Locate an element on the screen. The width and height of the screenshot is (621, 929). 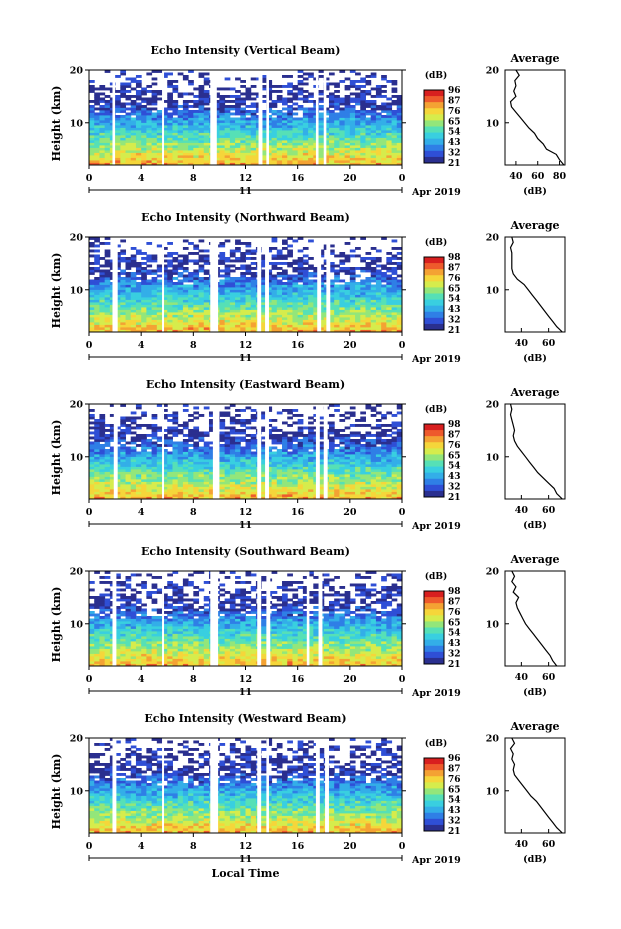
colorbar-frame is located at coordinates (434, 126).